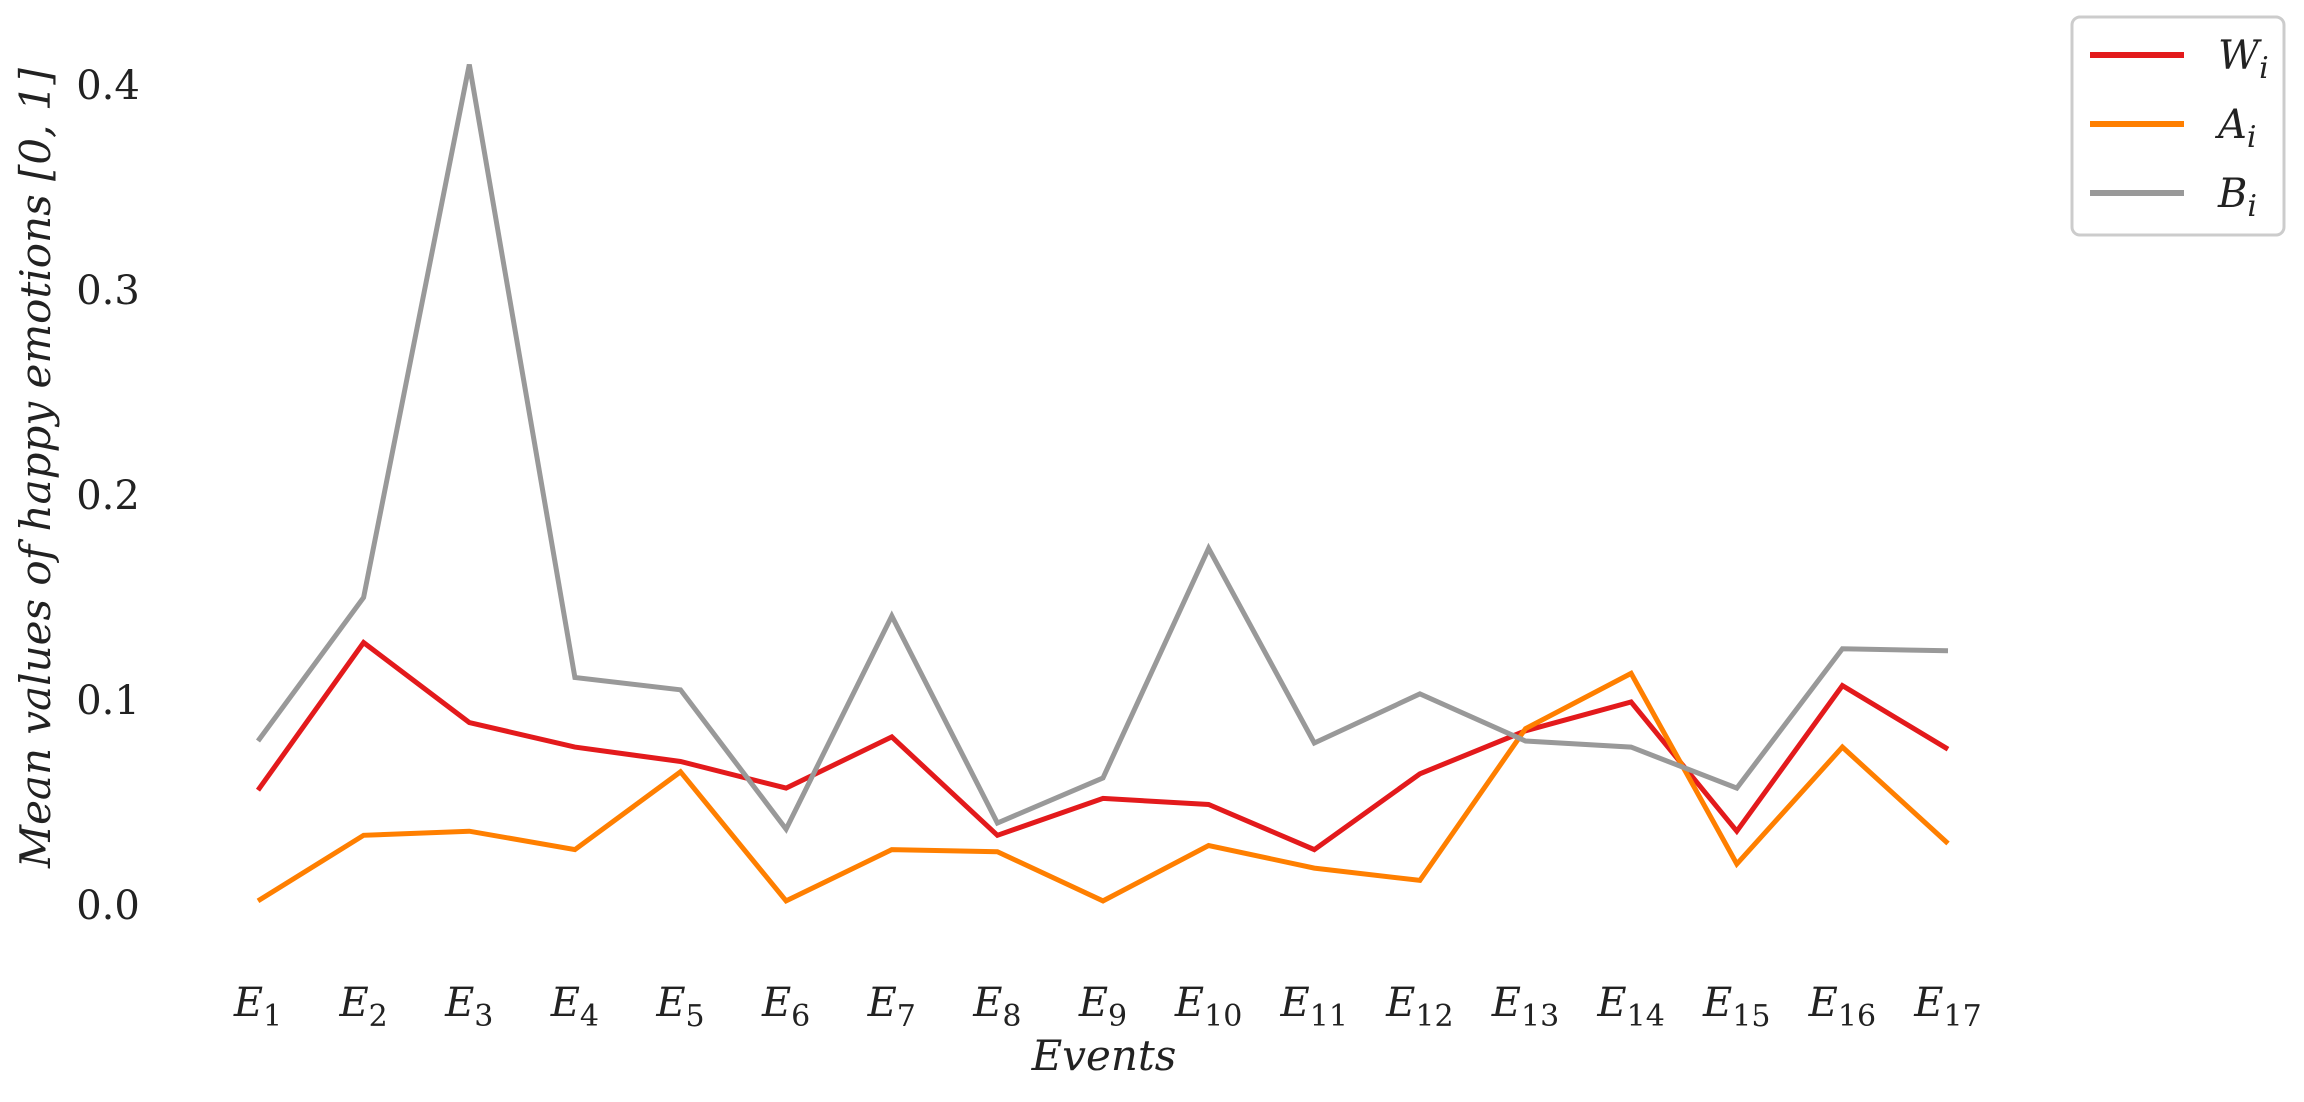  I want to click on x-tick-subscript: 5, so click(695, 1016).